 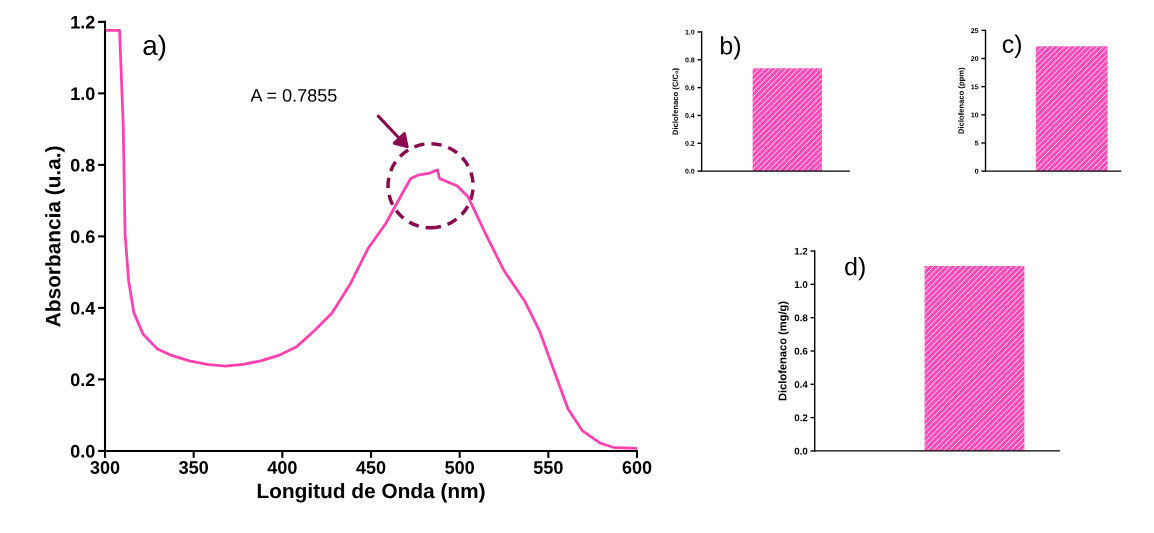 What do you see at coordinates (105, 467) in the screenshot?
I see `x-tick-label: 300` at bounding box center [105, 467].